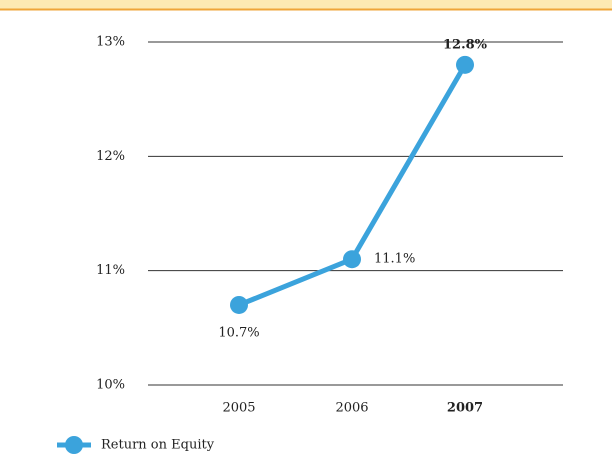 The image size is (612, 470). What do you see at coordinates (110, 270) in the screenshot?
I see `y-tick-label: 11%` at bounding box center [110, 270].